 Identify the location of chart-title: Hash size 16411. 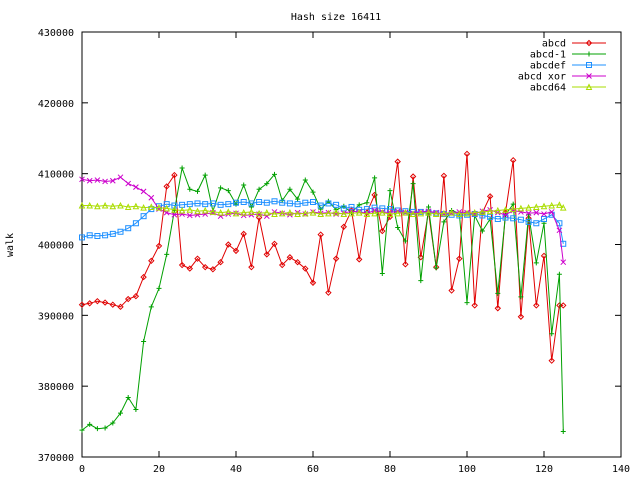
(336, 17).